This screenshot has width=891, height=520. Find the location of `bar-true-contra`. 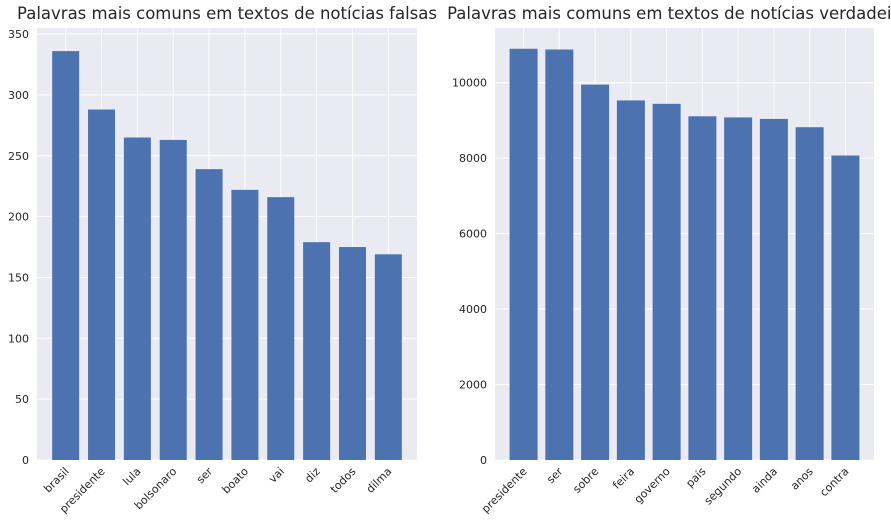

bar-true-contra is located at coordinates (845, 307).